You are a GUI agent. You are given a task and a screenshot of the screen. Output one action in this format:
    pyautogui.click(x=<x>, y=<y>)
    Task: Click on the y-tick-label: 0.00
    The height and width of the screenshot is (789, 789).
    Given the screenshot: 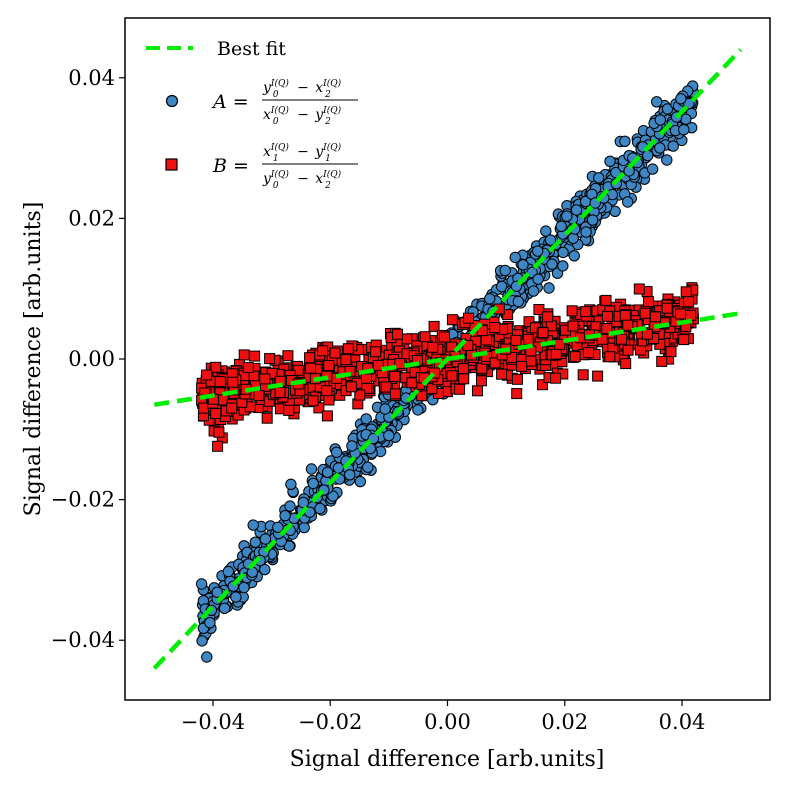 What is the action you would take?
    pyautogui.click(x=91, y=359)
    